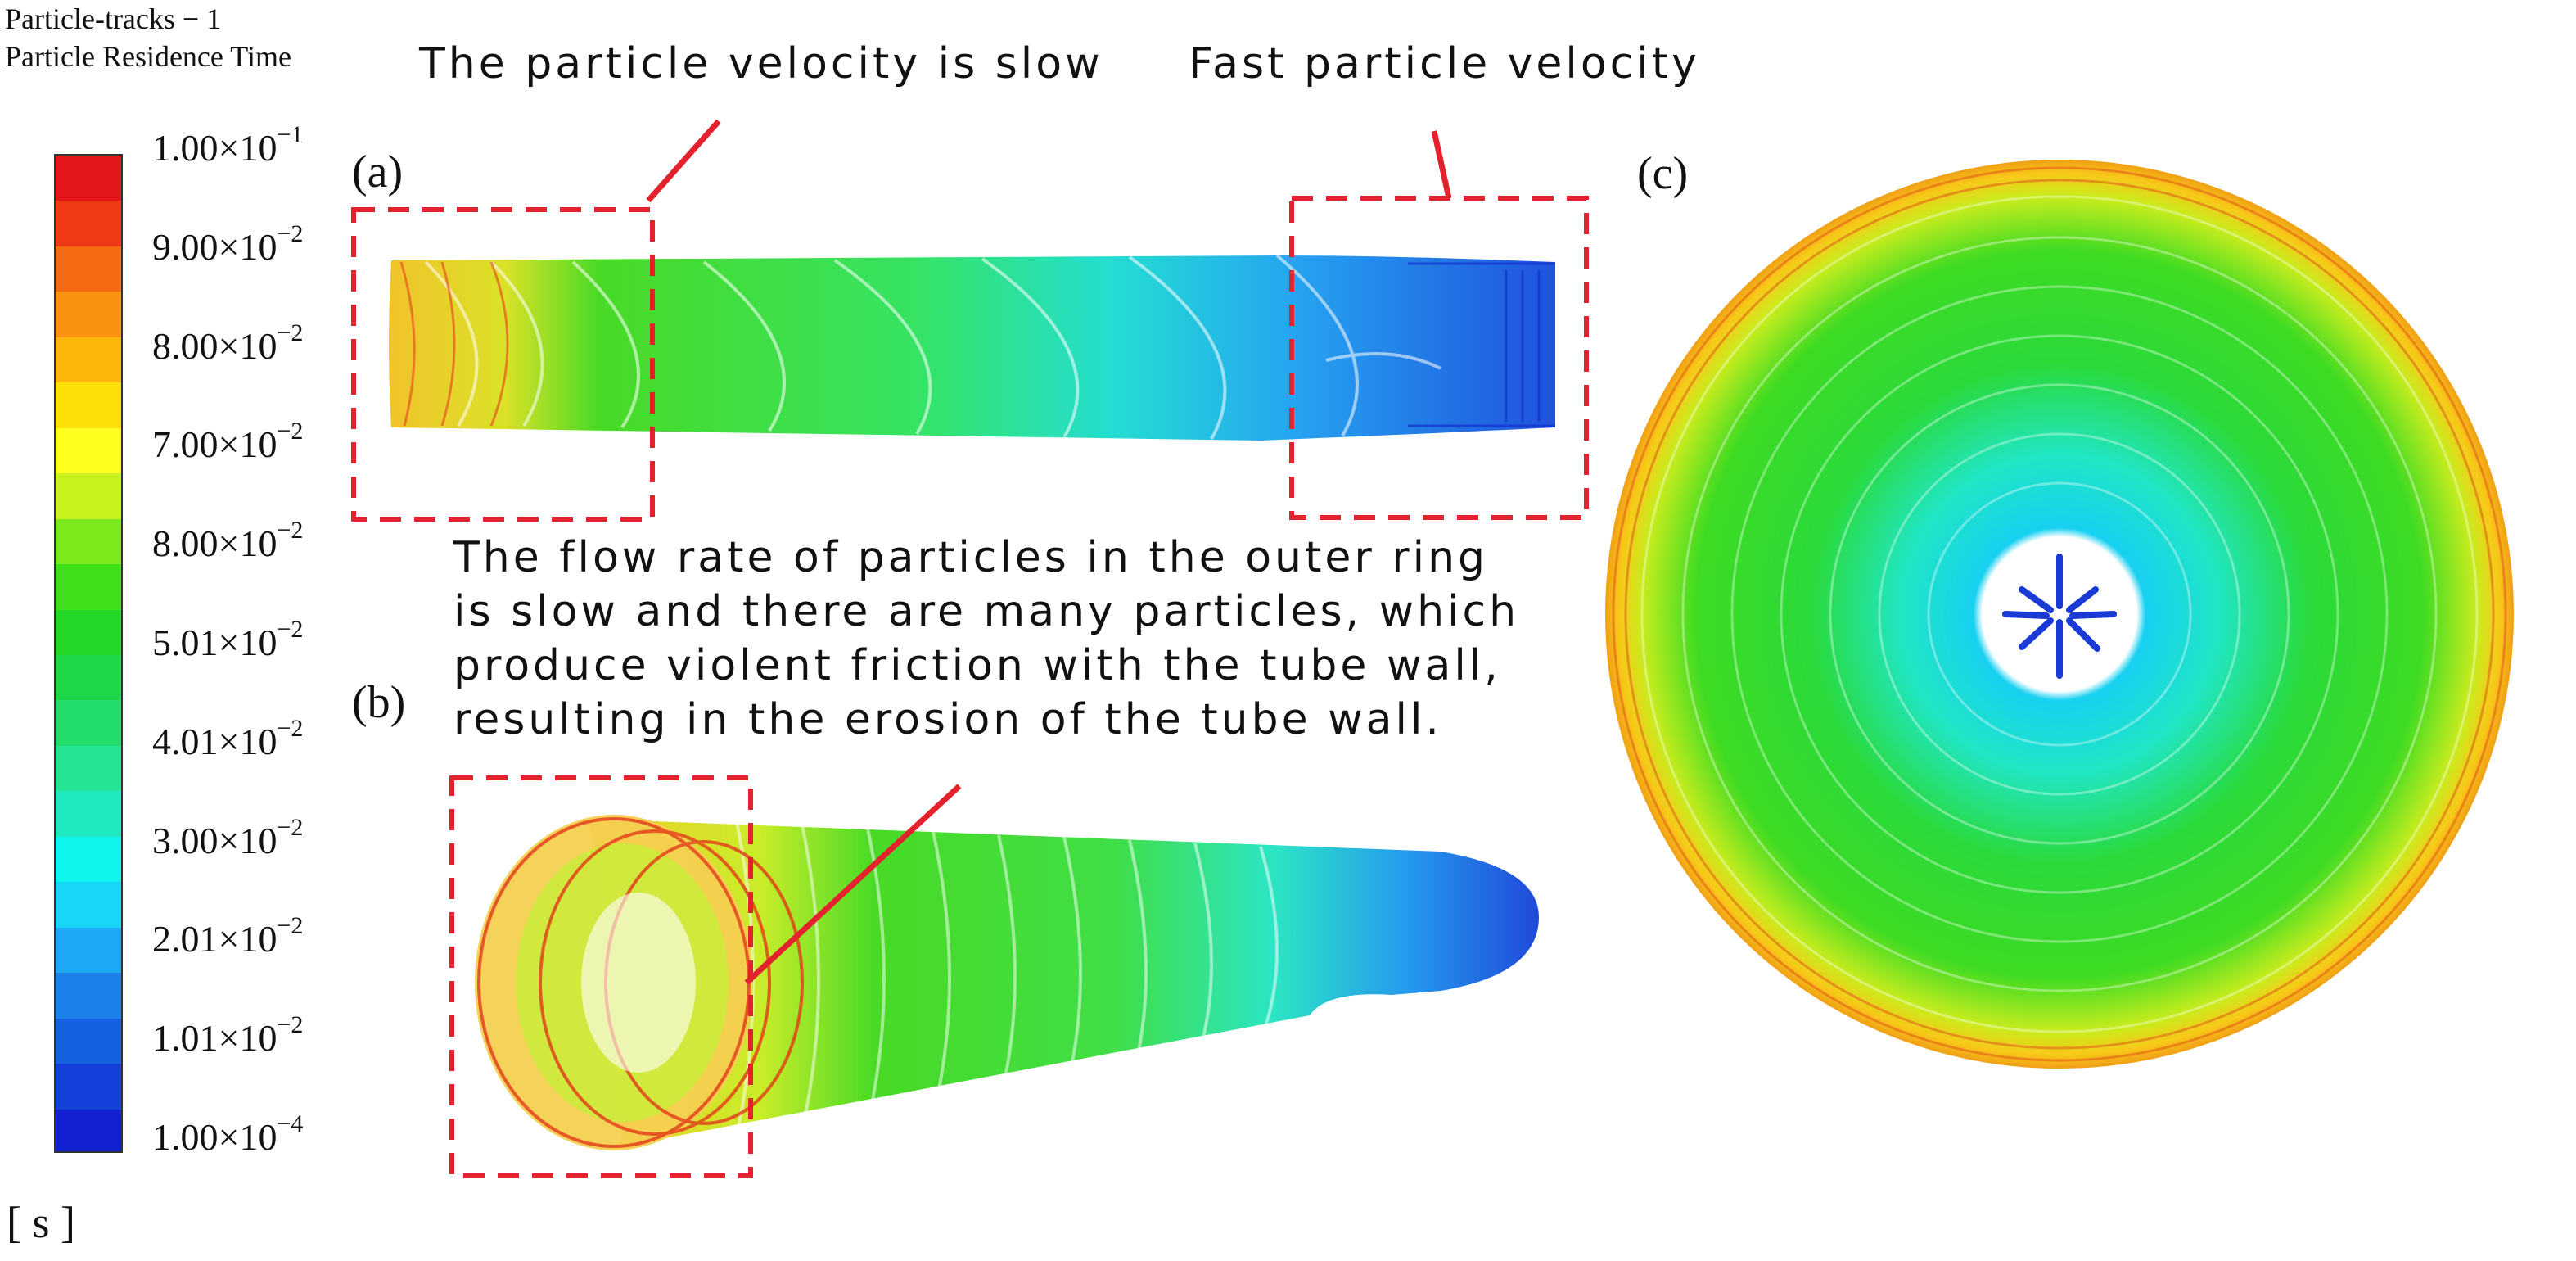 Image resolution: width=2576 pixels, height=1261 pixels. I want to click on slow-velocity-annotation: The particle velocity is slow, so click(761, 63).